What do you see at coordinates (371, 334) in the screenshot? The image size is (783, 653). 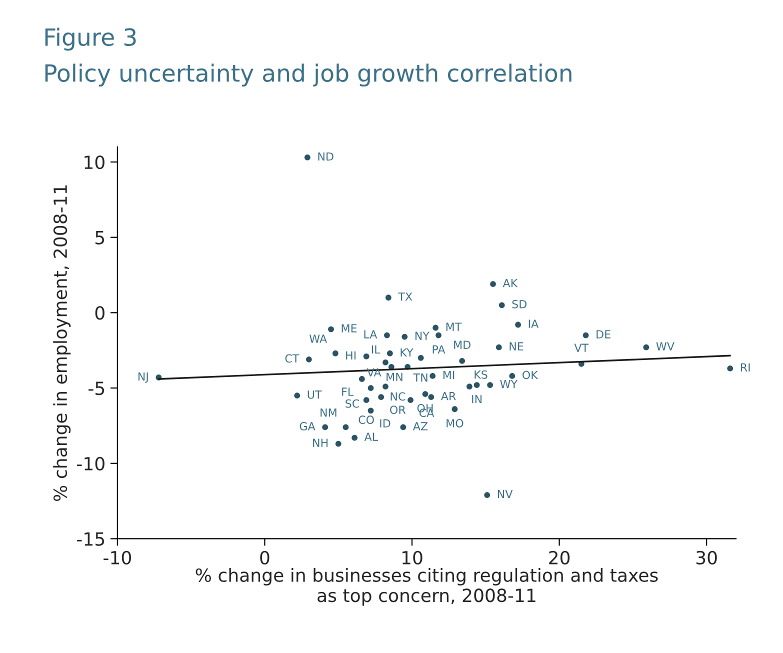 I see `data-label: LA` at bounding box center [371, 334].